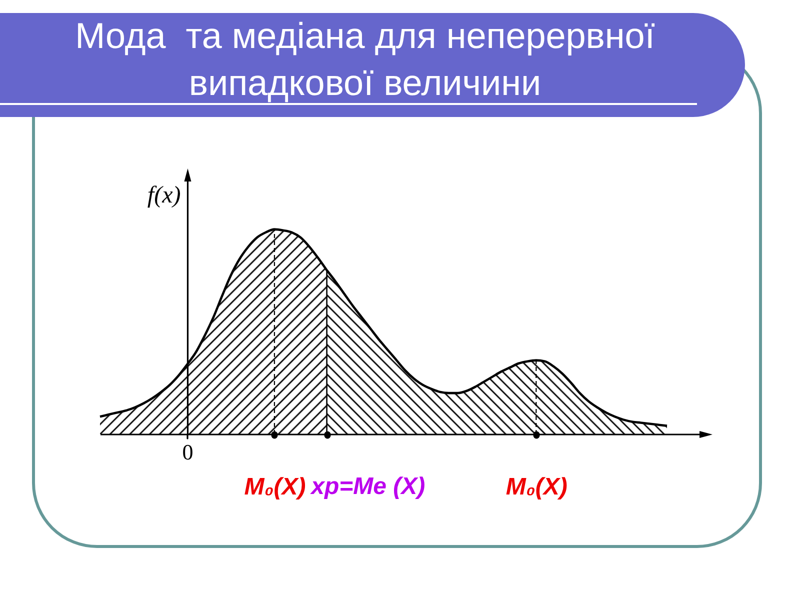 The height and width of the screenshot is (600, 800). I want to click on text: xp=Me (X), so click(367, 486).